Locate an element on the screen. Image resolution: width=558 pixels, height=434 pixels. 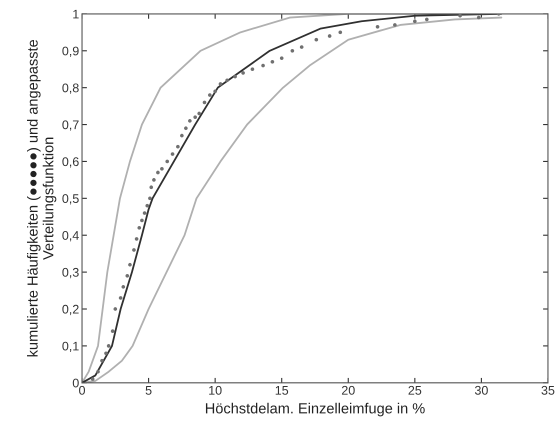
y-tick-label: 0,4 is located at coordinates (70, 236).